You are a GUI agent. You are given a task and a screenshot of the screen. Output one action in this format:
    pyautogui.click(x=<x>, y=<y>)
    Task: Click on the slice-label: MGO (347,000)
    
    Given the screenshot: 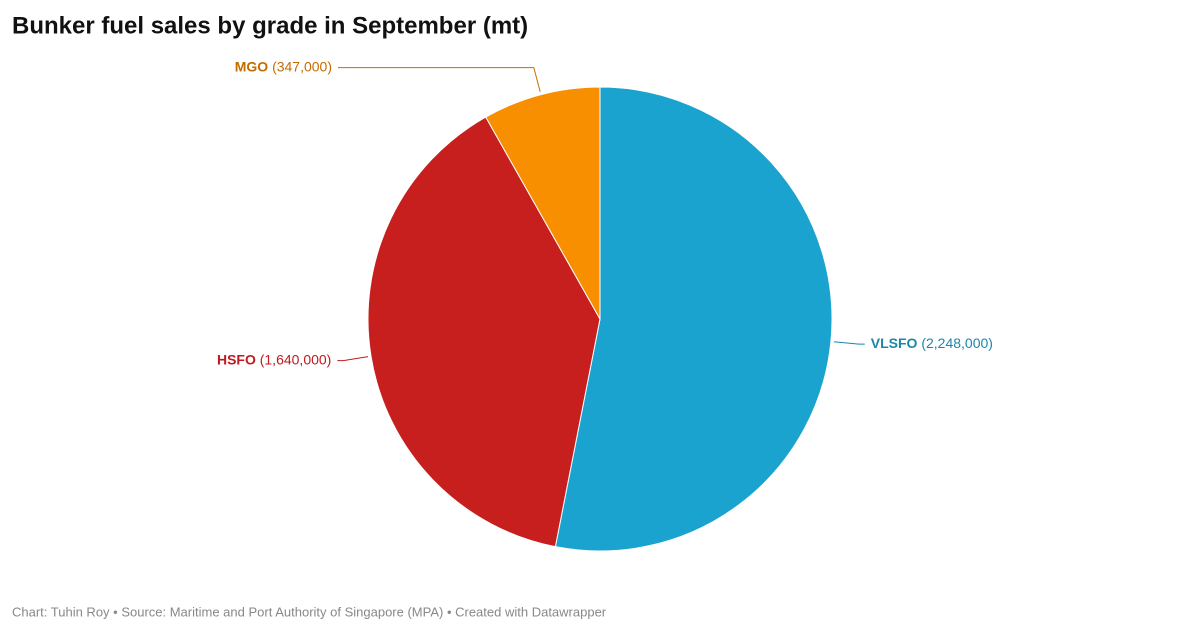 What is the action you would take?
    pyautogui.click(x=283, y=66)
    